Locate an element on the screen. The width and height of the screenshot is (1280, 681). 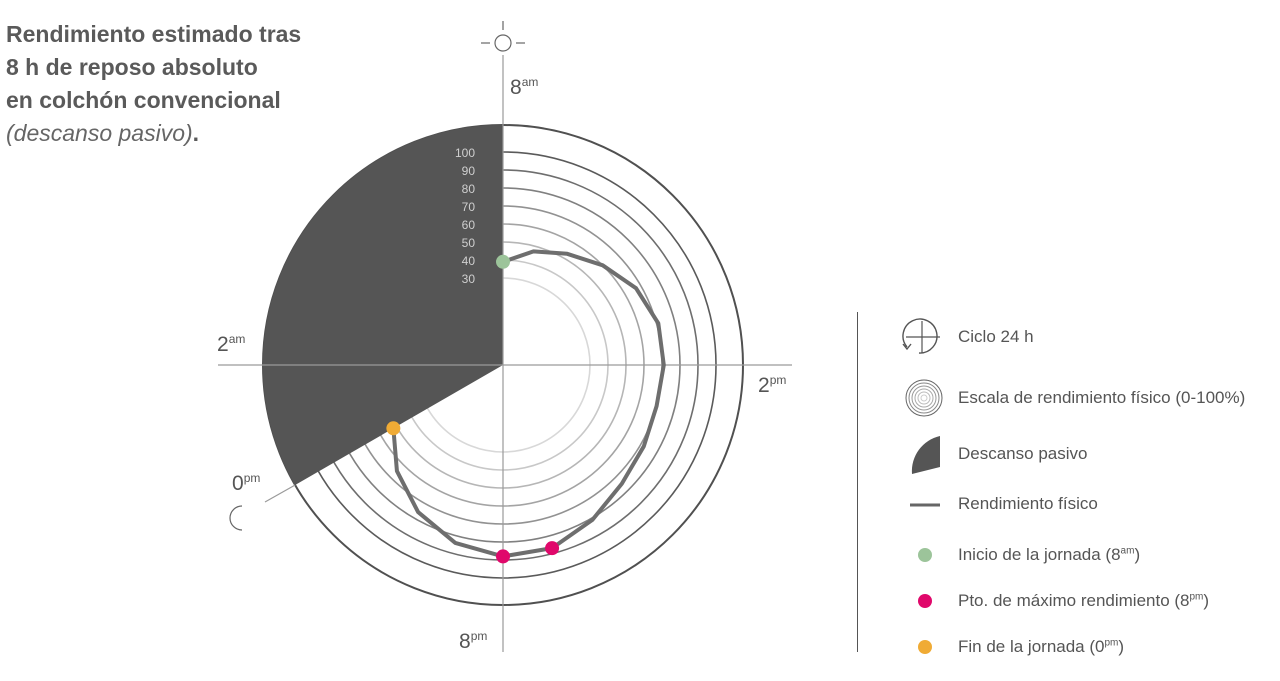
hour-label-left: 2am is located at coordinates (231, 345).